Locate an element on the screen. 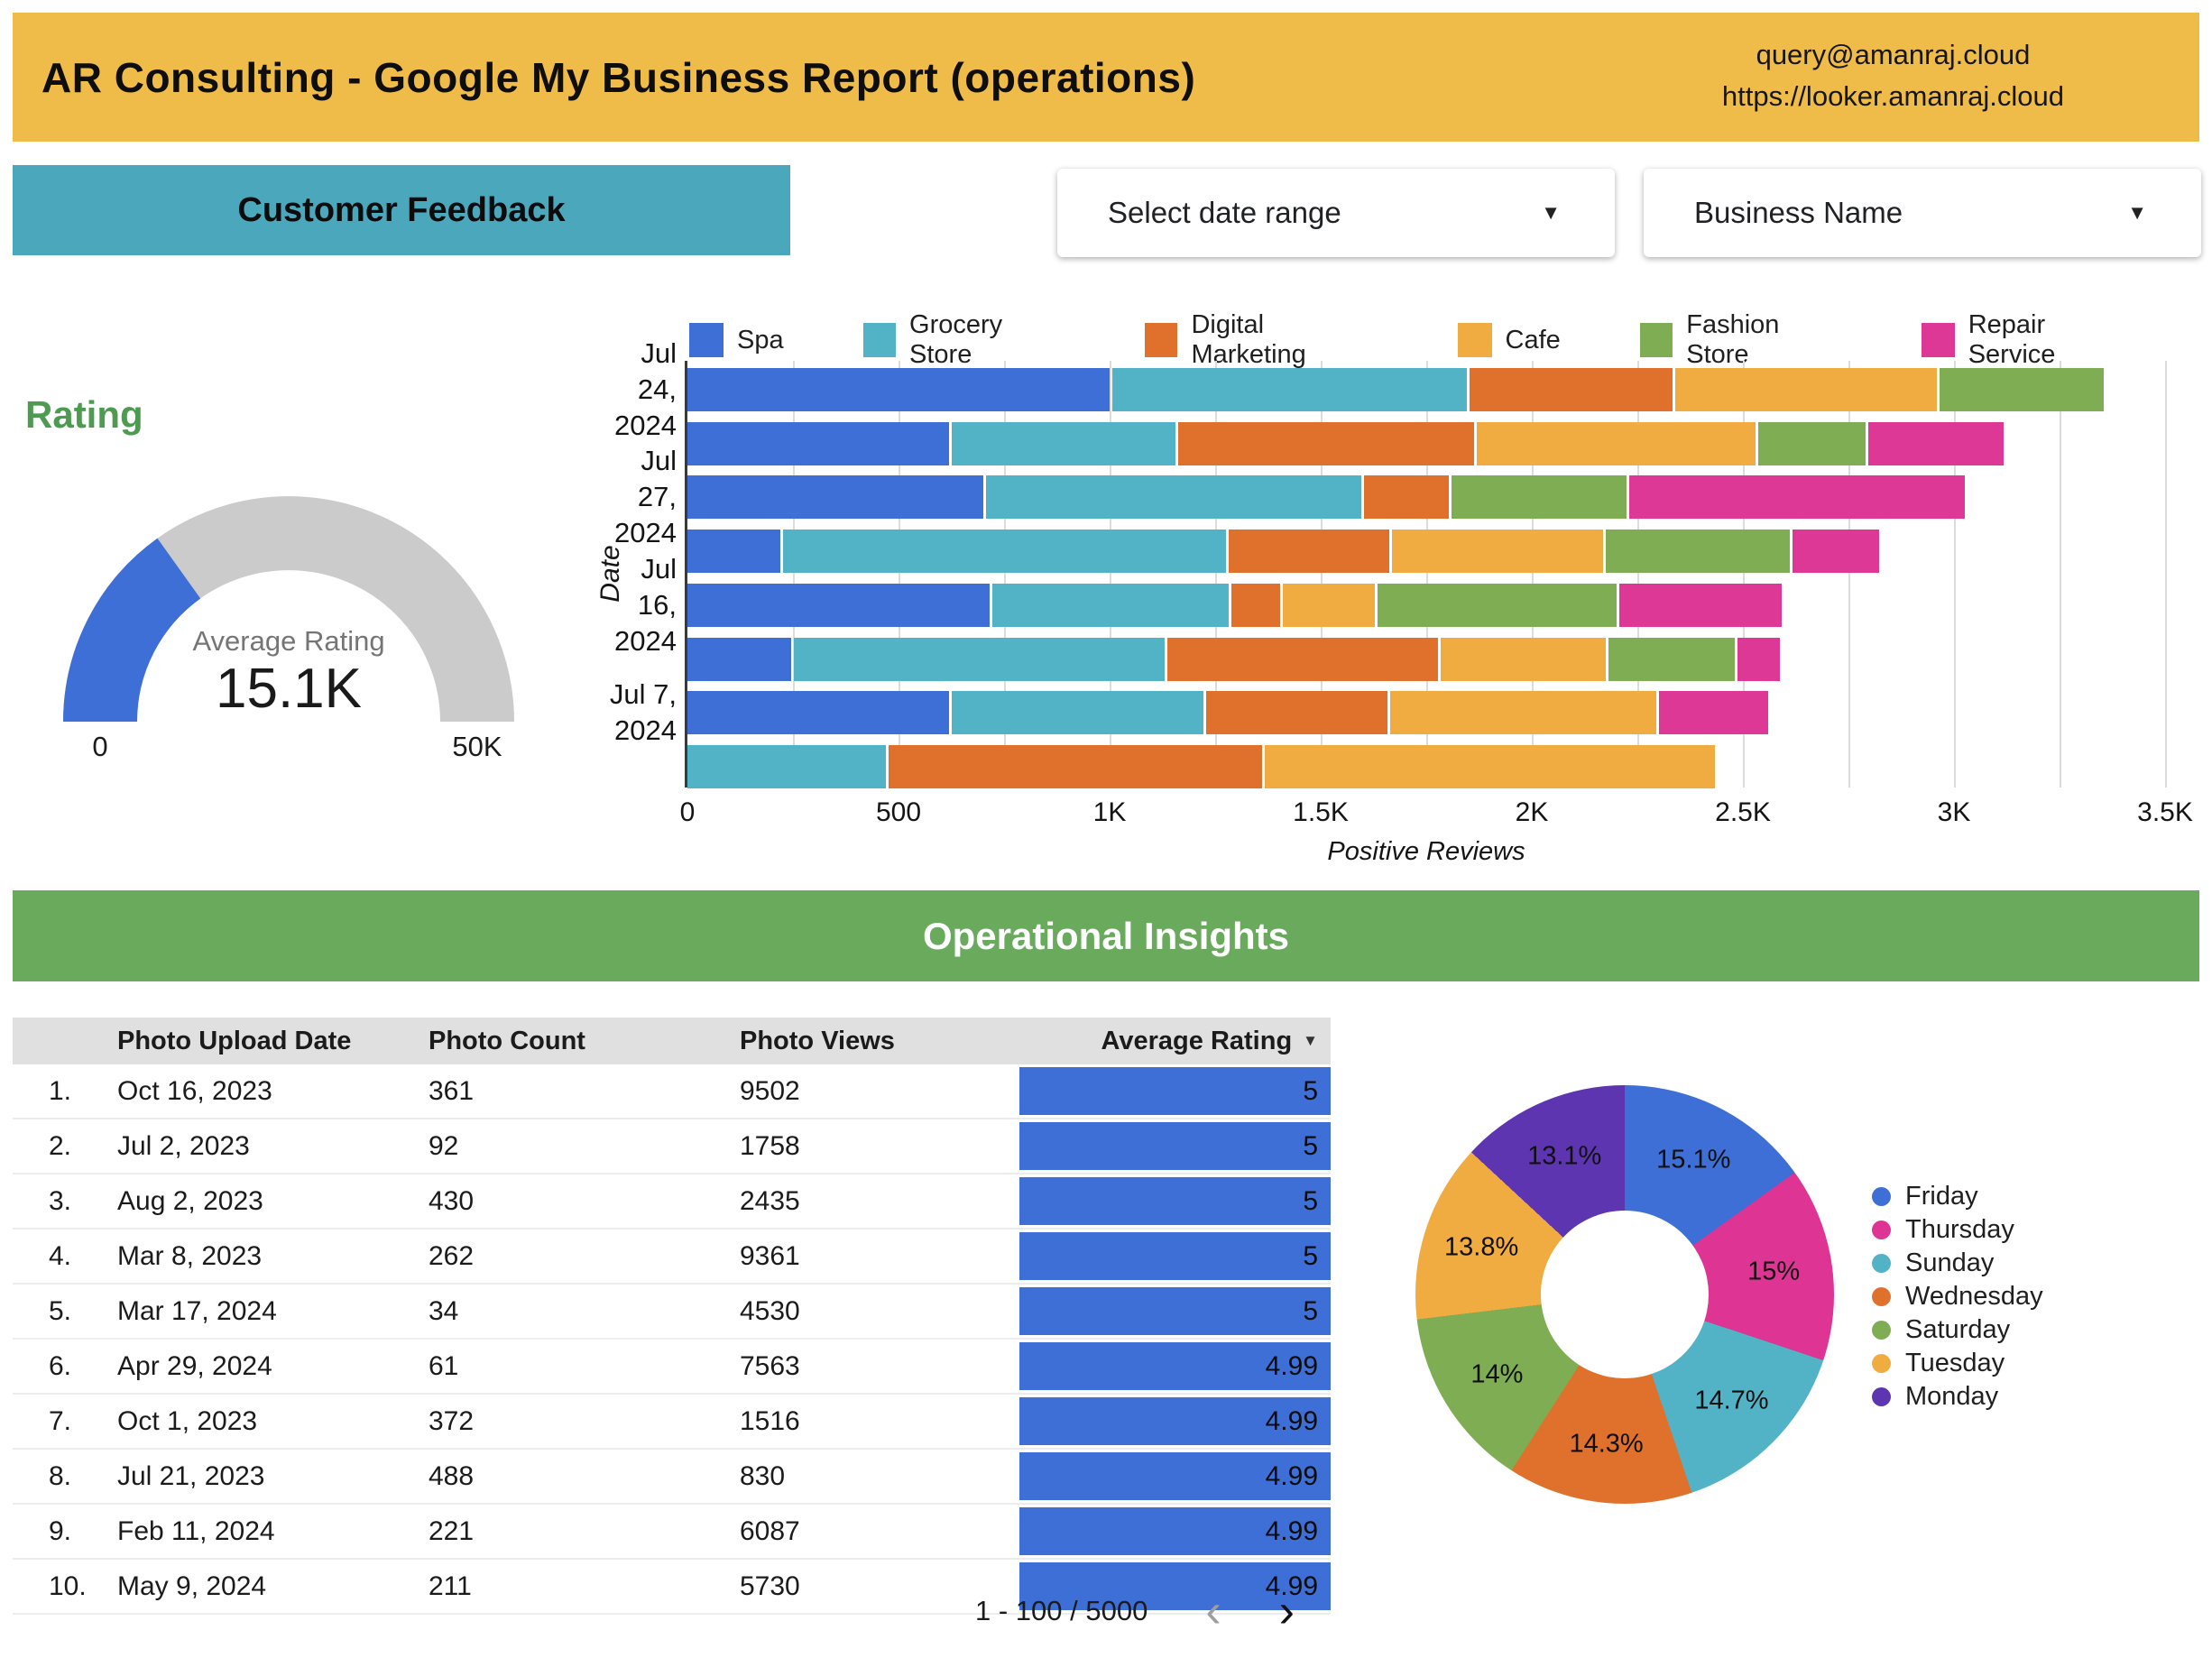 The image size is (2212, 1658). table-row: 9. Feb 11, 2024 221 6087 4.99 is located at coordinates (672, 1533).